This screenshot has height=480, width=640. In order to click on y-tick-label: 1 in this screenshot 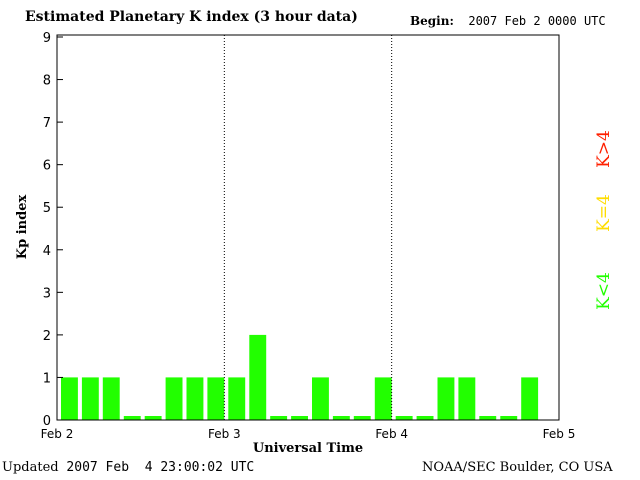, I will do `click(47, 378)`.